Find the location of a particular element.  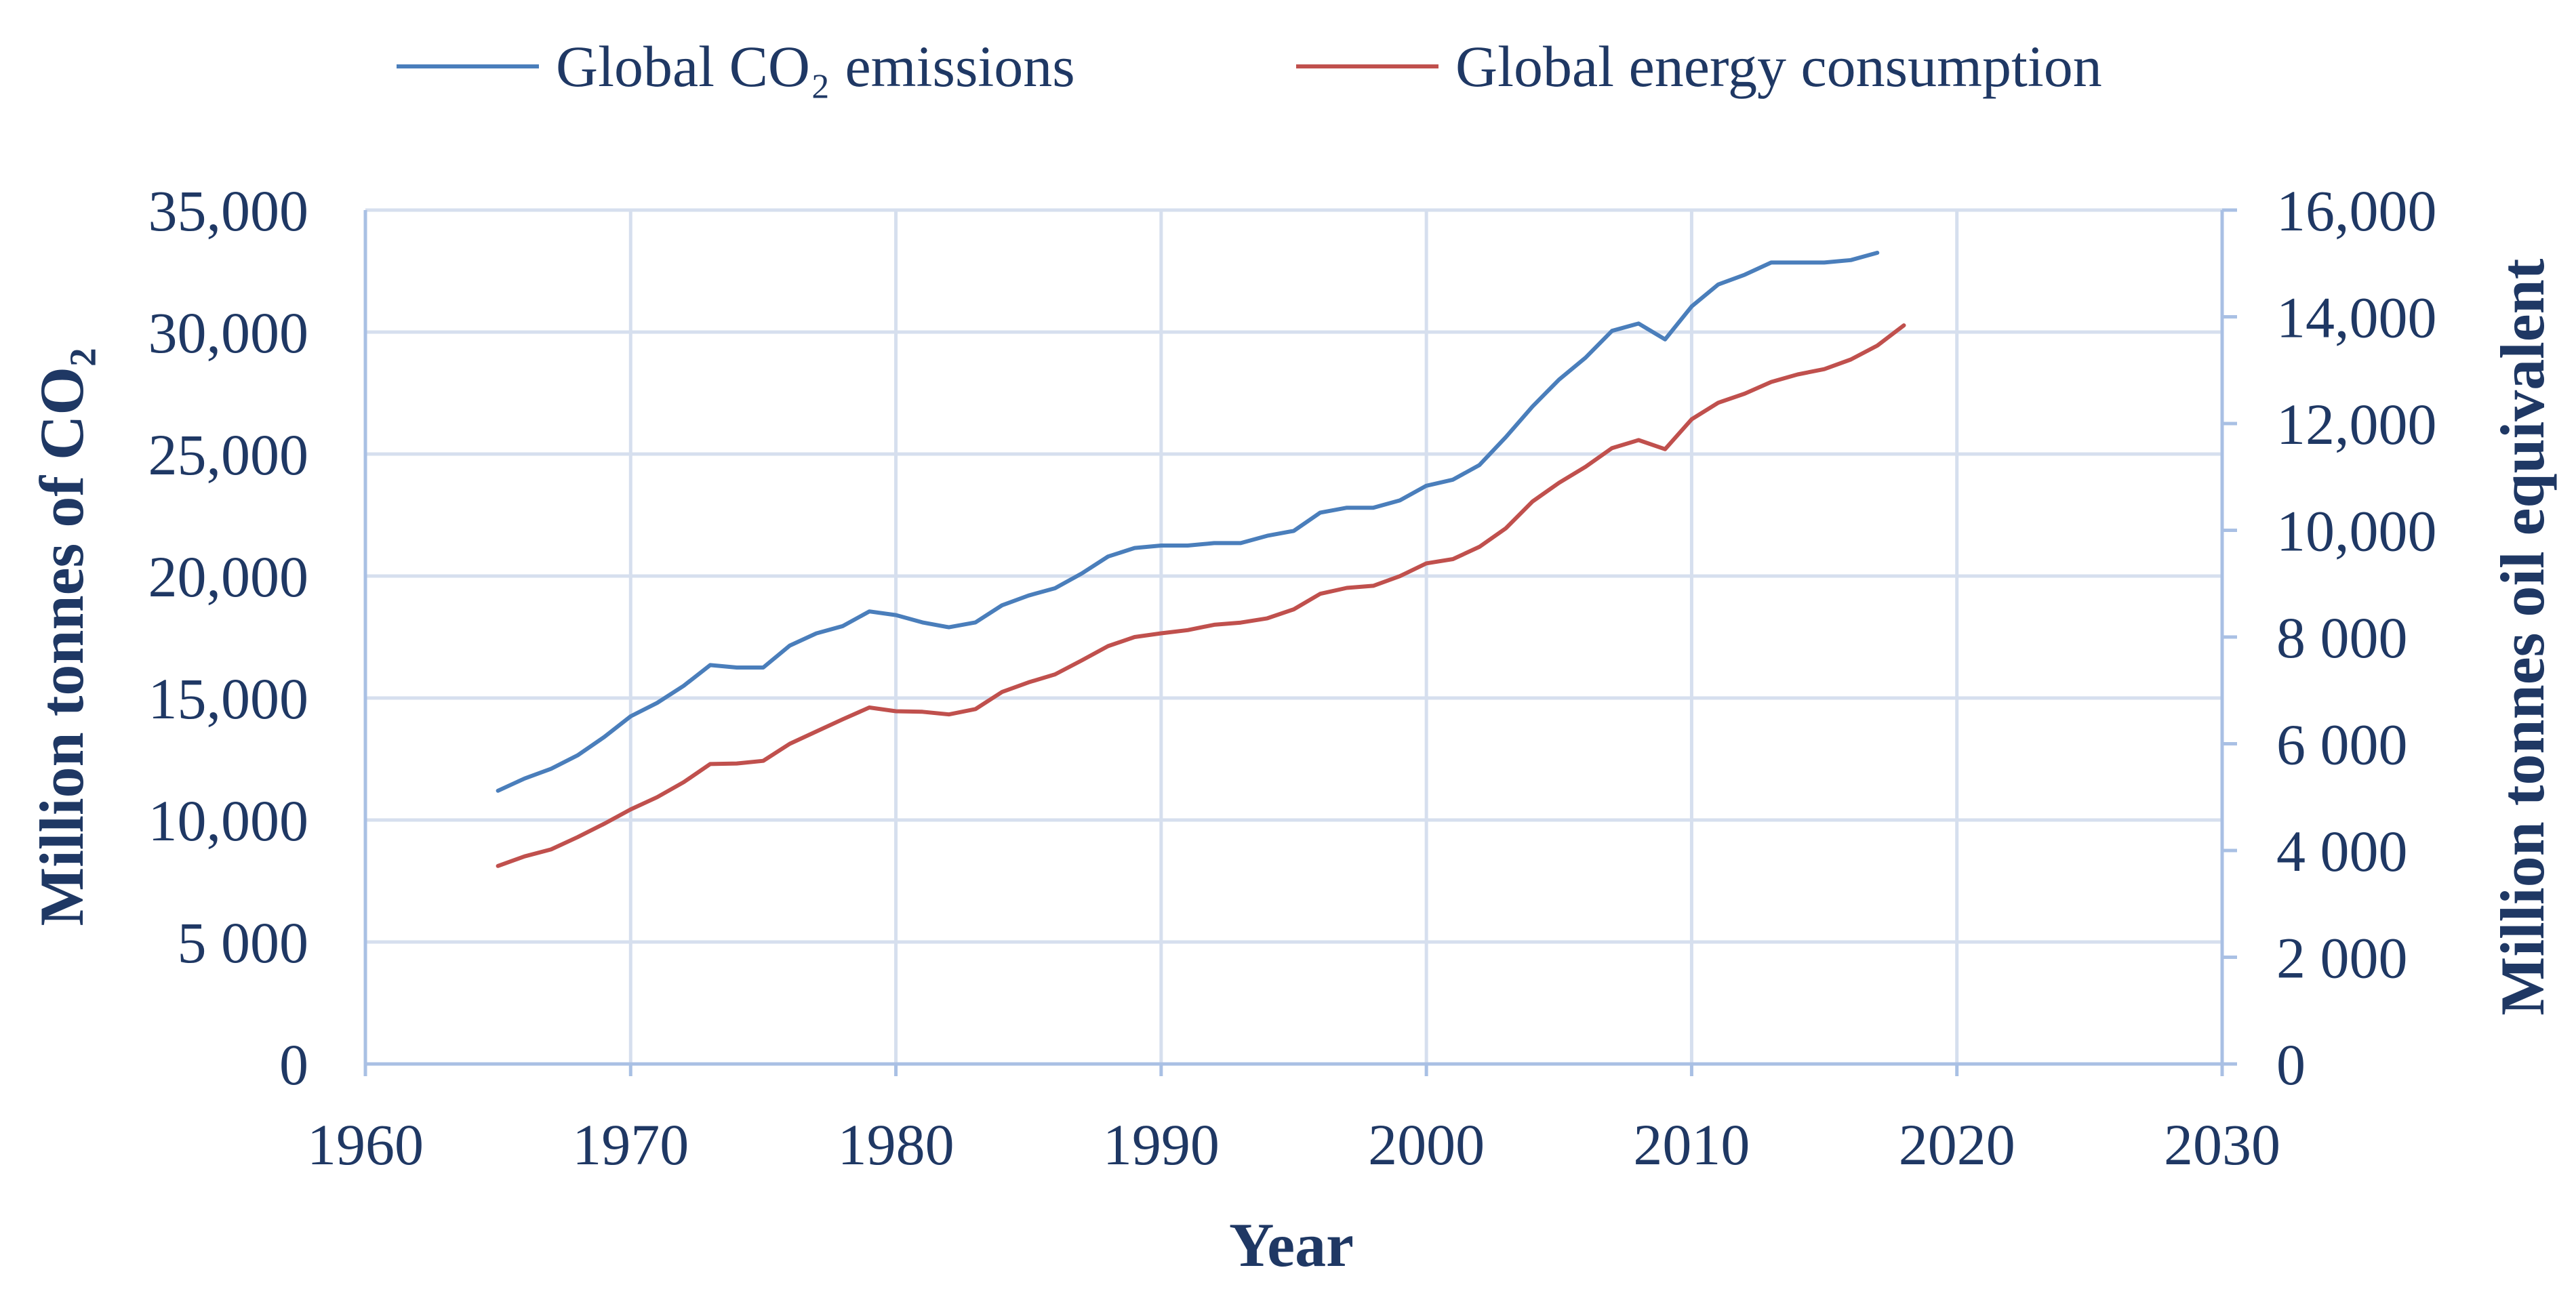

y-left-tick-label: 5 000 is located at coordinates (243, 942).